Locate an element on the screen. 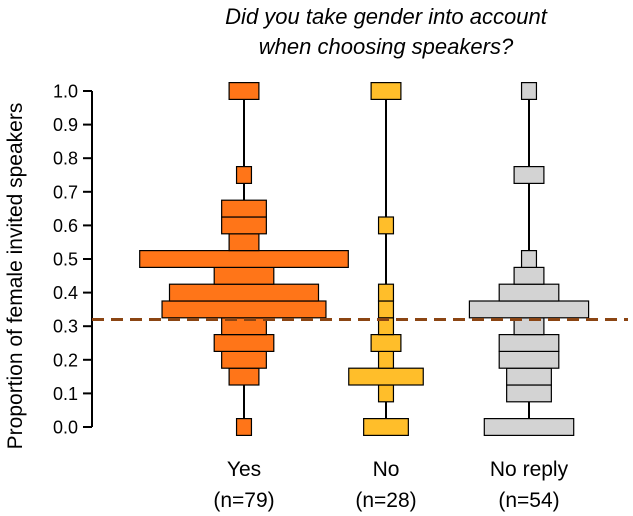  category-label: Yes is located at coordinates (244, 469).